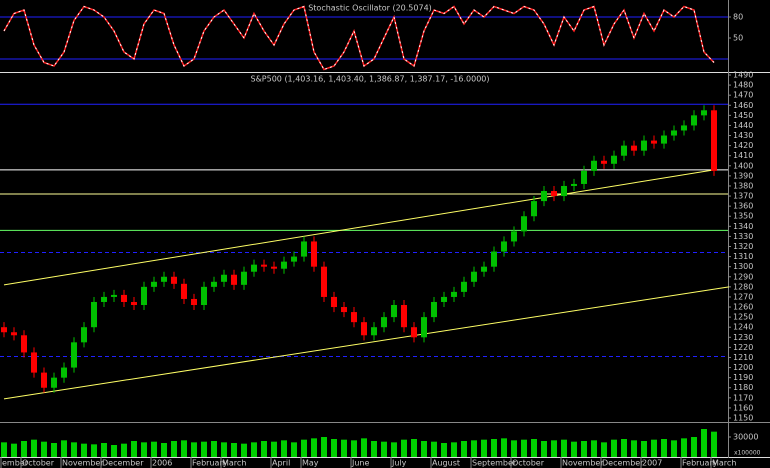  I want to click on x-tick-label: September, so click(494, 463).